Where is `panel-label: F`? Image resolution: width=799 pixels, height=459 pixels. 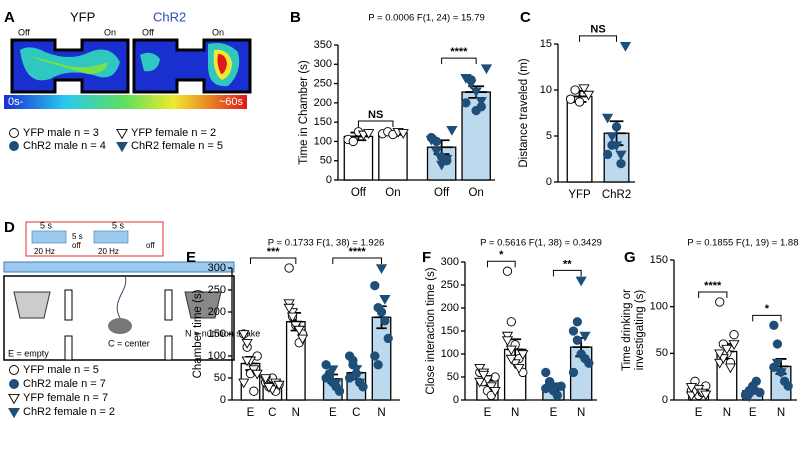 panel-label: F is located at coordinates (426, 257).